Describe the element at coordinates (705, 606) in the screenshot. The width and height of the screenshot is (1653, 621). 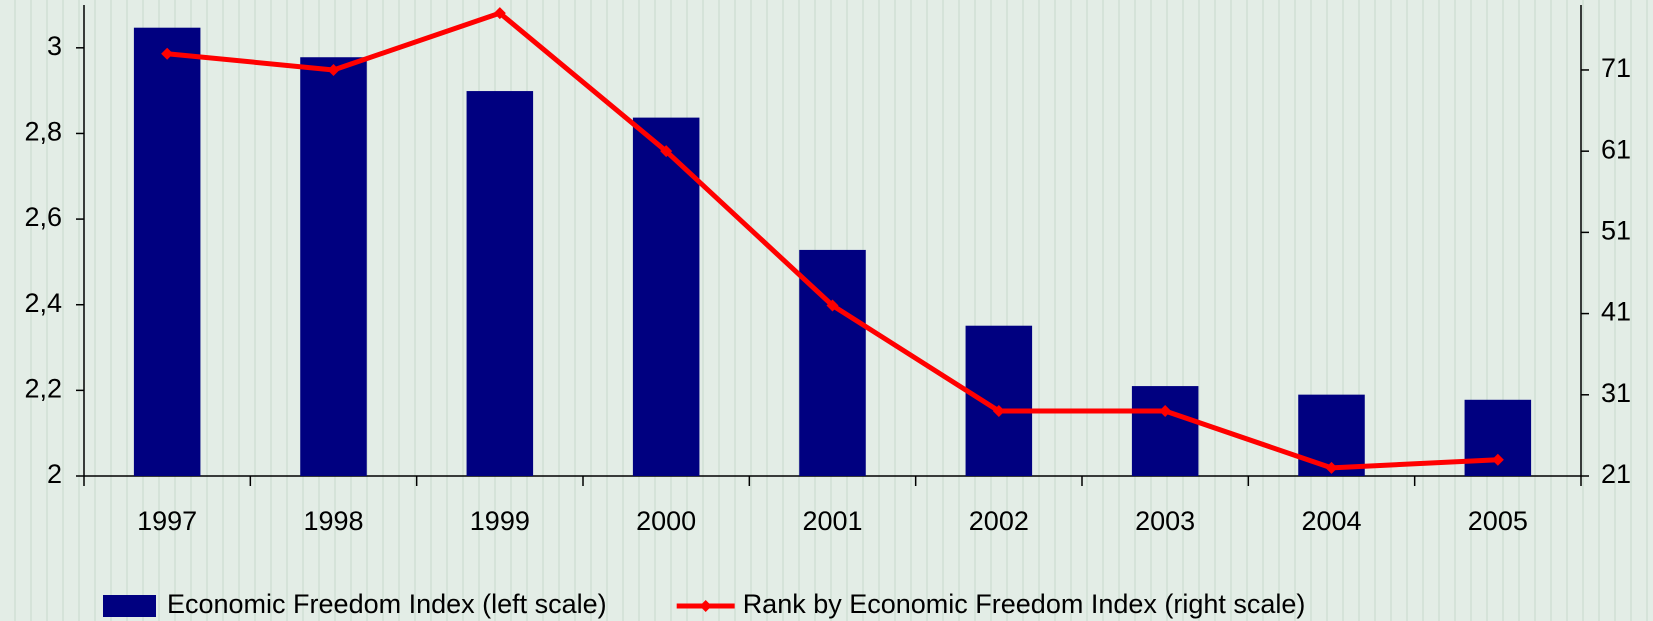
I see `legend-marker` at that location.